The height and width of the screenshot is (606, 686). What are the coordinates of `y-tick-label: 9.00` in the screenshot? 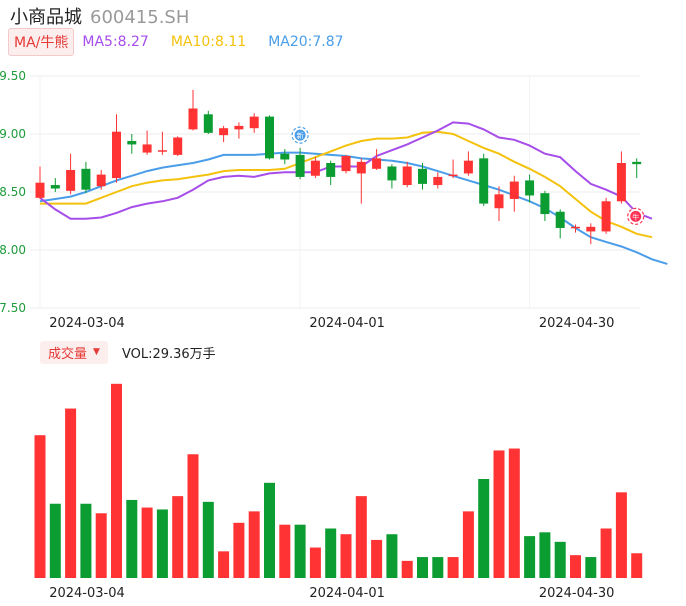 It's located at (13, 134).